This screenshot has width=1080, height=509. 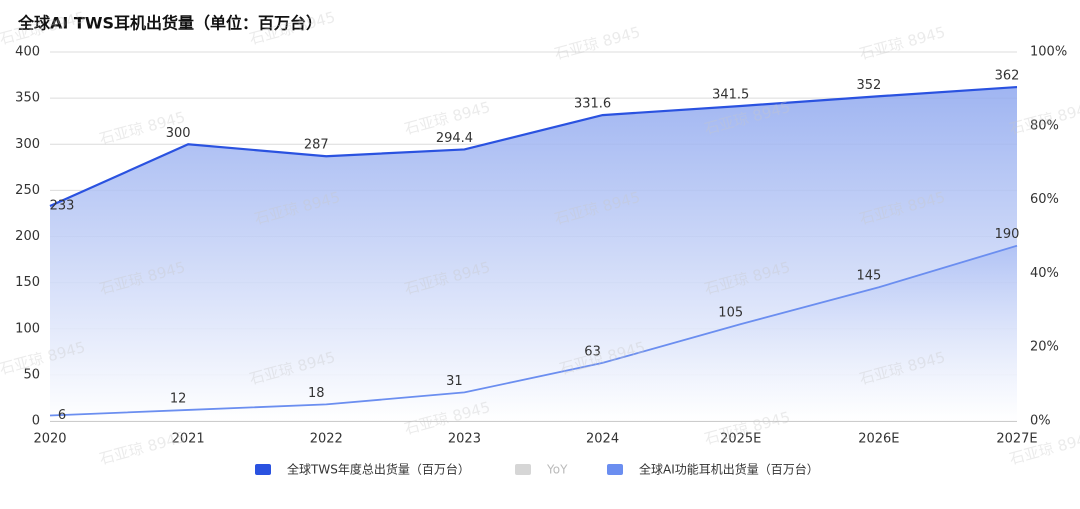 I want to click on x-tick-label: 2023, so click(x=464, y=439).